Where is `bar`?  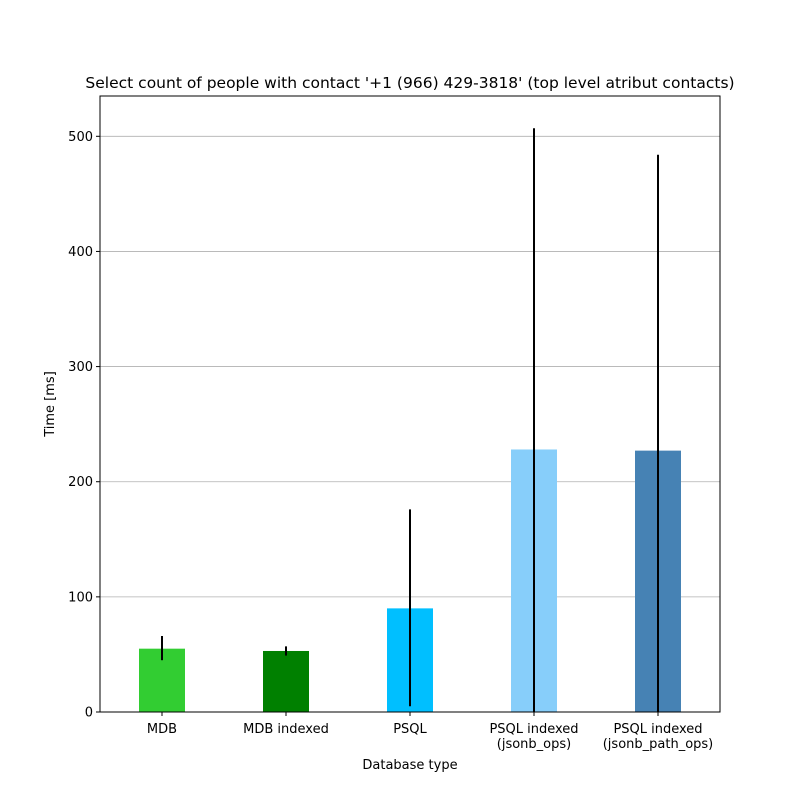 bar is located at coordinates (286, 681).